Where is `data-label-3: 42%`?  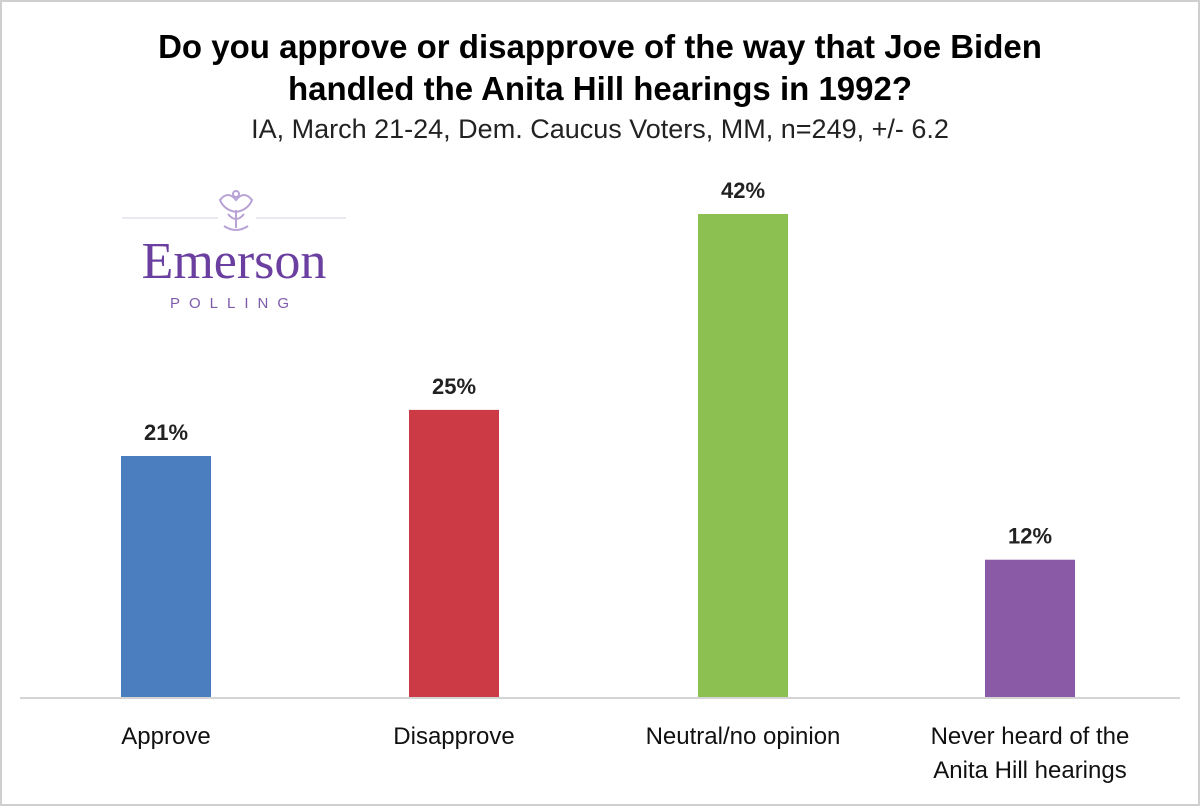
data-label-3: 42% is located at coordinates (743, 190).